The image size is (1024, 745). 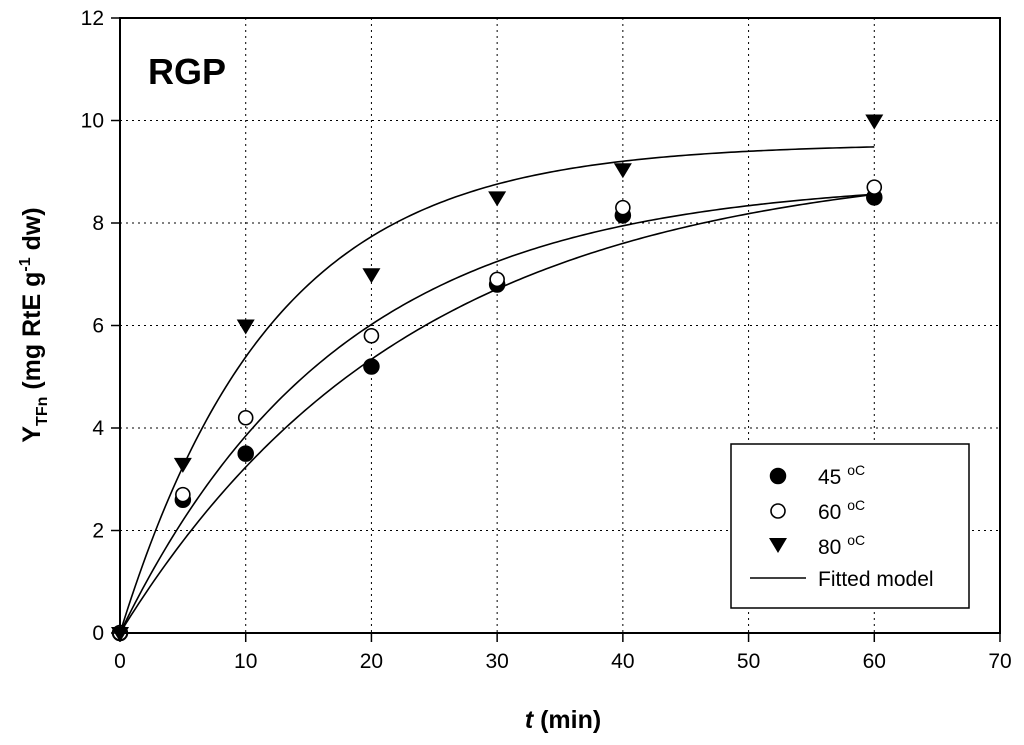 I want to click on y-tick-label: 0, so click(x=98, y=633).